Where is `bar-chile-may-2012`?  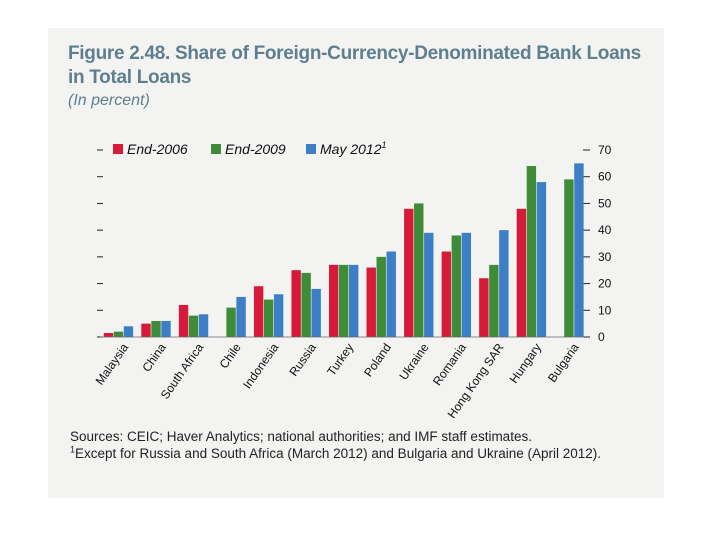 bar-chile-may-2012 is located at coordinates (241, 316).